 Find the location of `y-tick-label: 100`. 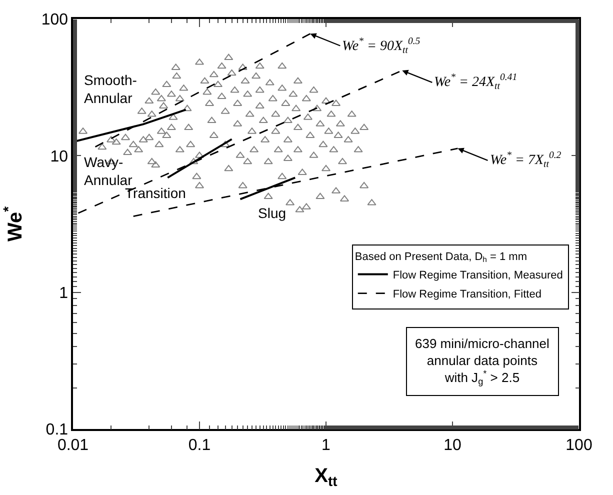

y-tick-label: 100 is located at coordinates (54, 20).